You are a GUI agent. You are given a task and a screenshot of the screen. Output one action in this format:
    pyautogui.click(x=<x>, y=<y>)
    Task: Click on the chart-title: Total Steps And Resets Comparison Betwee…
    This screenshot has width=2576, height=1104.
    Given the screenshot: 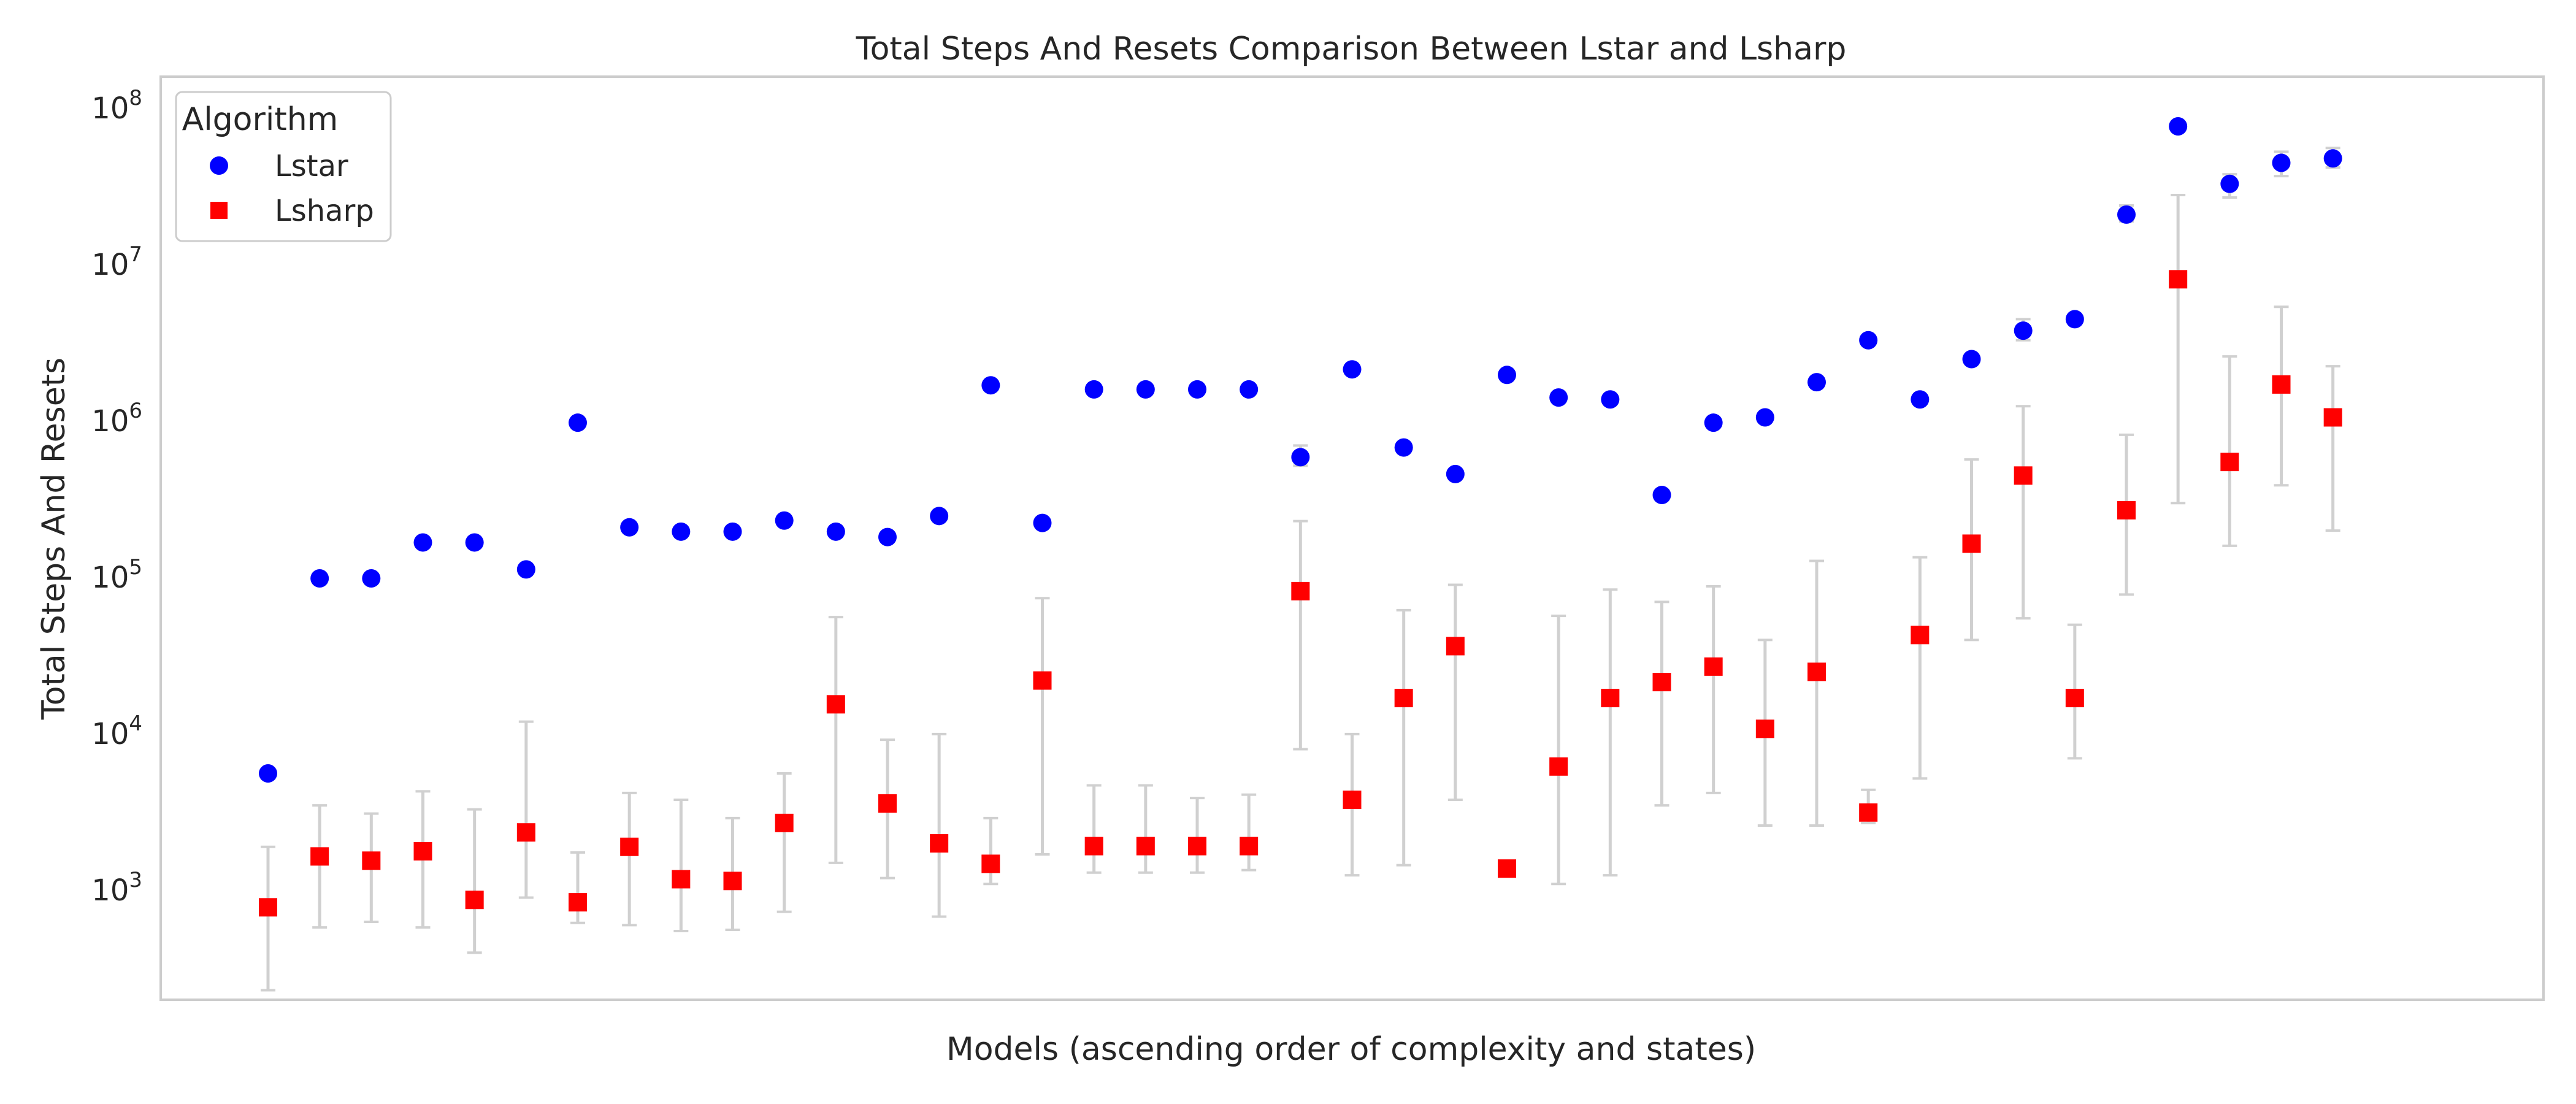 What is the action you would take?
    pyautogui.click(x=1351, y=49)
    